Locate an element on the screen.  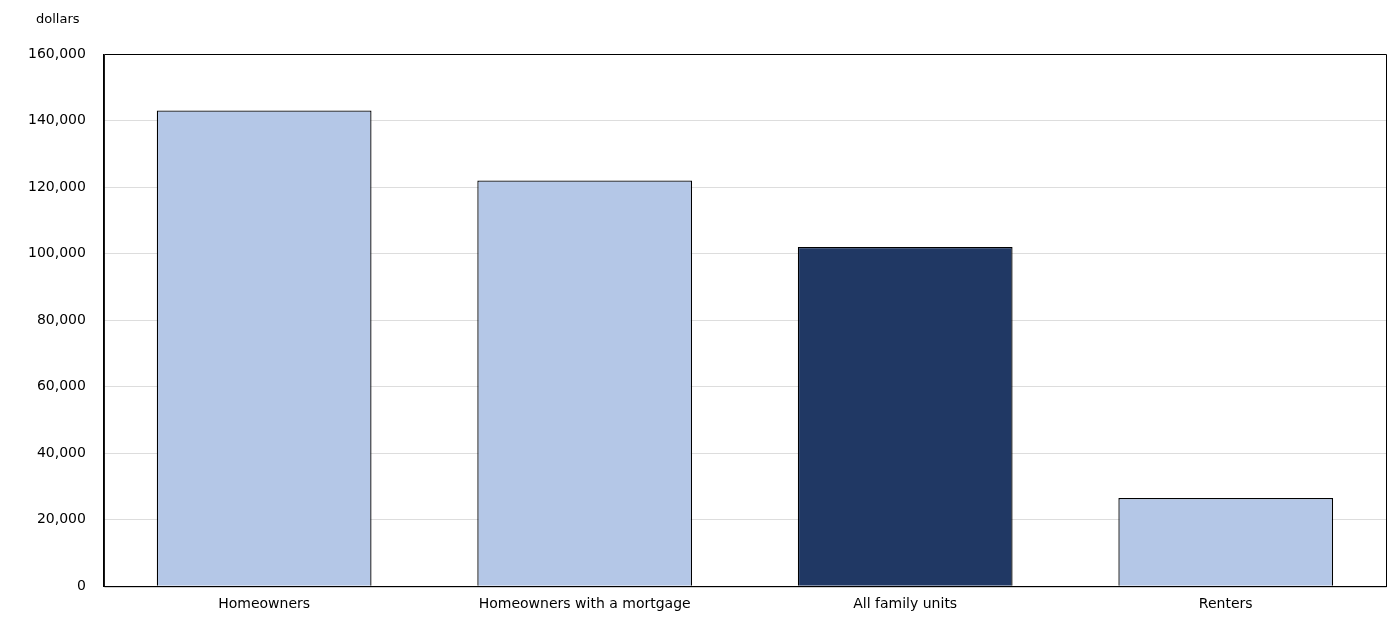
y-tick-label: 160,000 is located at coordinates (56, 52).